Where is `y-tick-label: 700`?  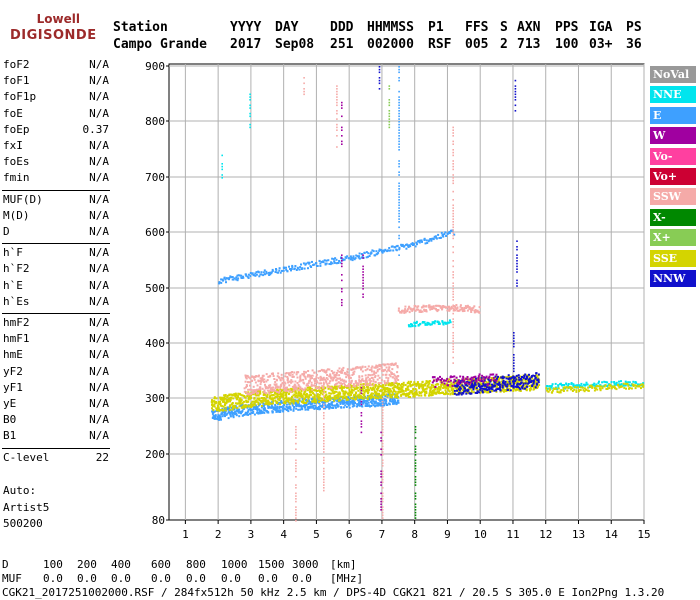 y-tick-label: 700 is located at coordinates (155, 177).